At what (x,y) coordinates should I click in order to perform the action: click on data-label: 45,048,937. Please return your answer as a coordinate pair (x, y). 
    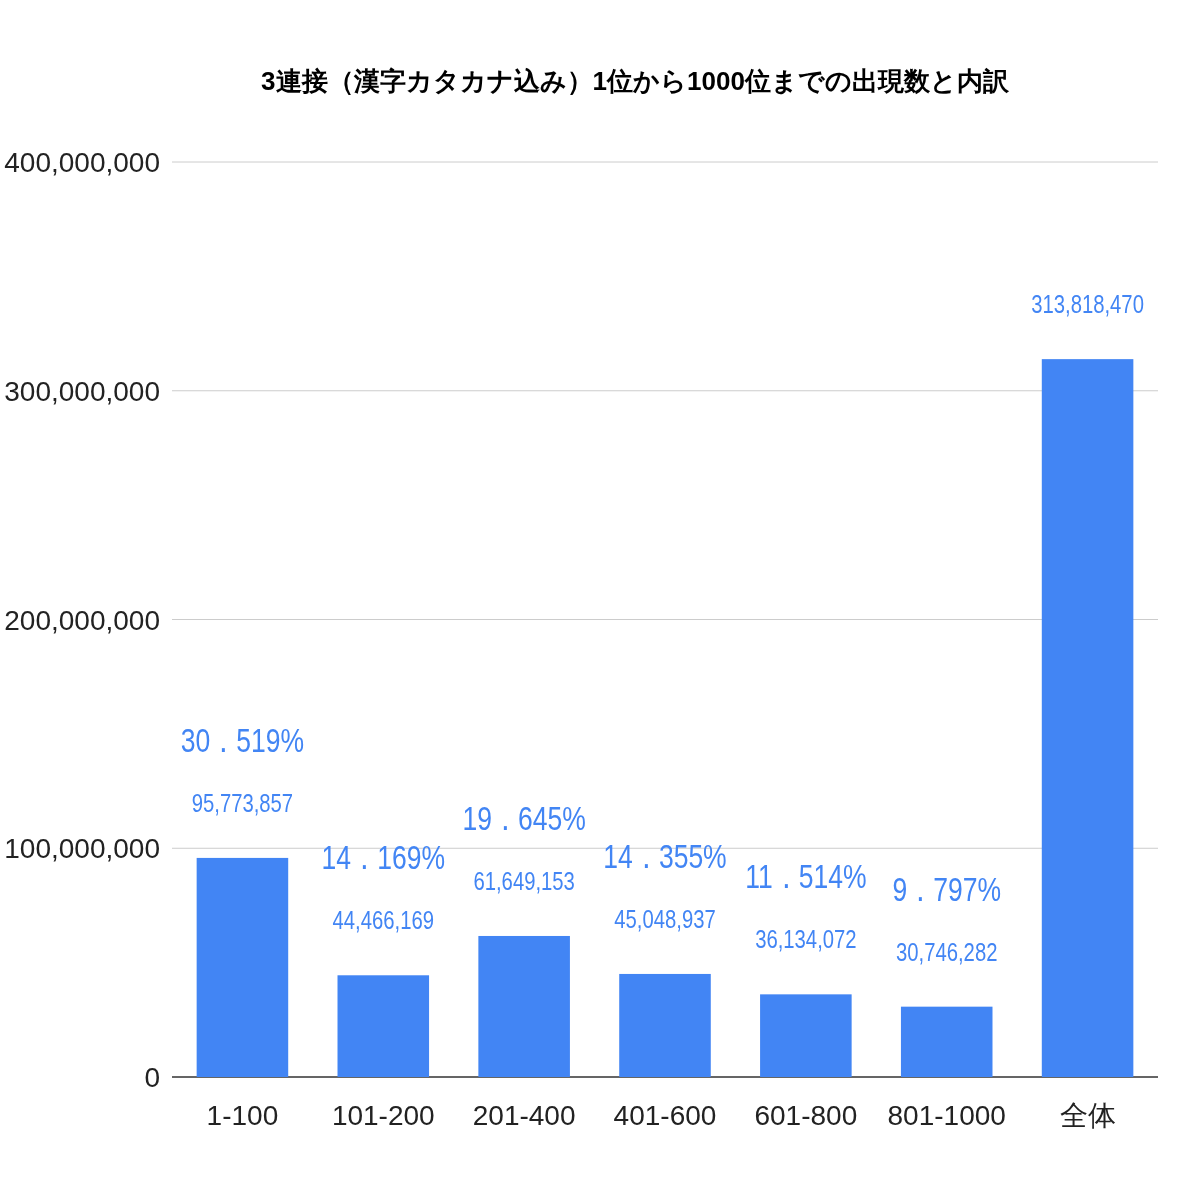
    Looking at the image, I should click on (665, 919).